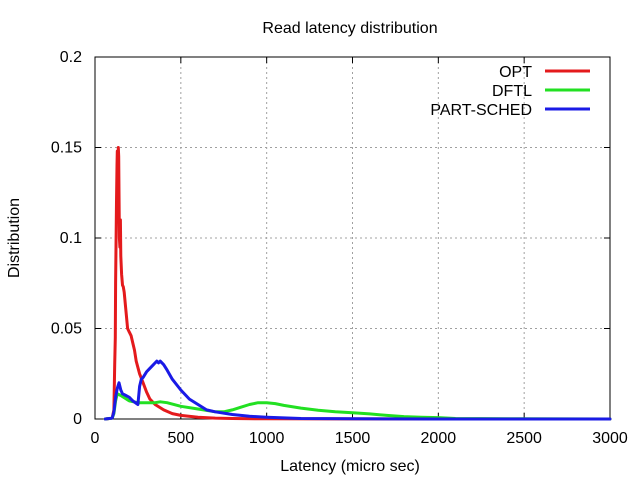  Describe the element at coordinates (14, 238) in the screenshot. I see `y-axis-label: Distribution` at that location.